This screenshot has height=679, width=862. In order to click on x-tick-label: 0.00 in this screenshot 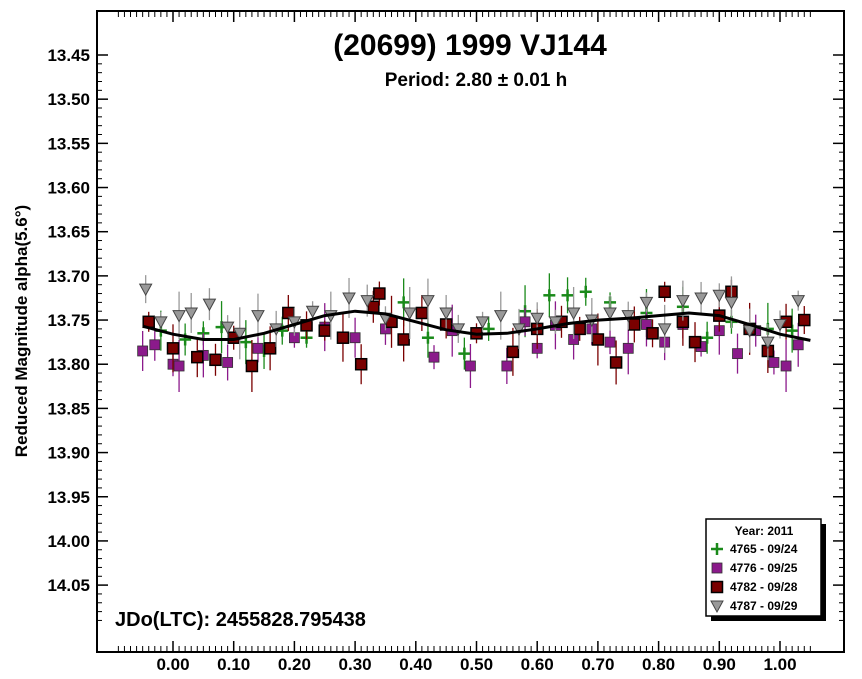, I will do `click(172, 664)`.